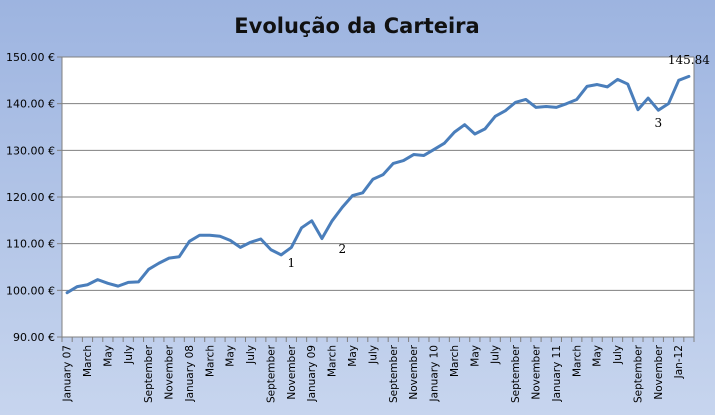 The width and height of the screenshot is (715, 415). I want to click on y-tick-label: 130.00 €, so click(30, 150).